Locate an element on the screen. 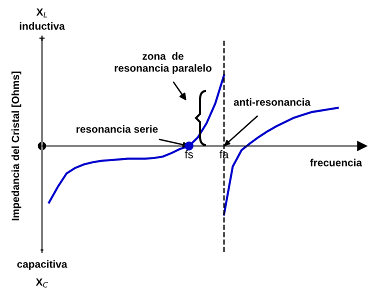  annotation: resonancia serie is located at coordinates (117, 129).